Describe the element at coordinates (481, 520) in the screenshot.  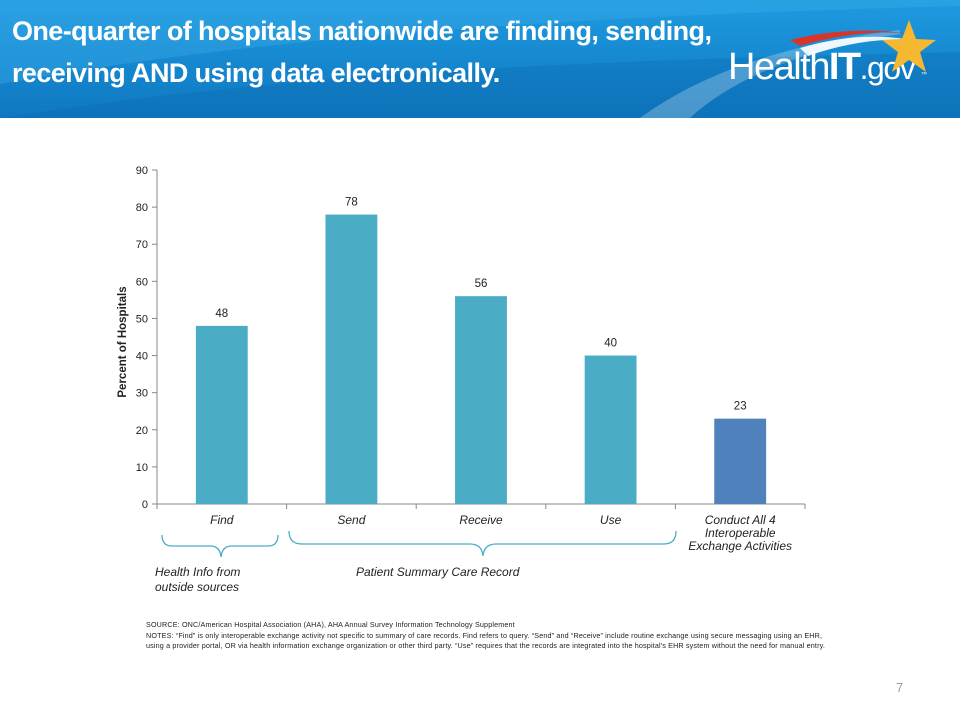
I see `x-category-label: Receive` at that location.